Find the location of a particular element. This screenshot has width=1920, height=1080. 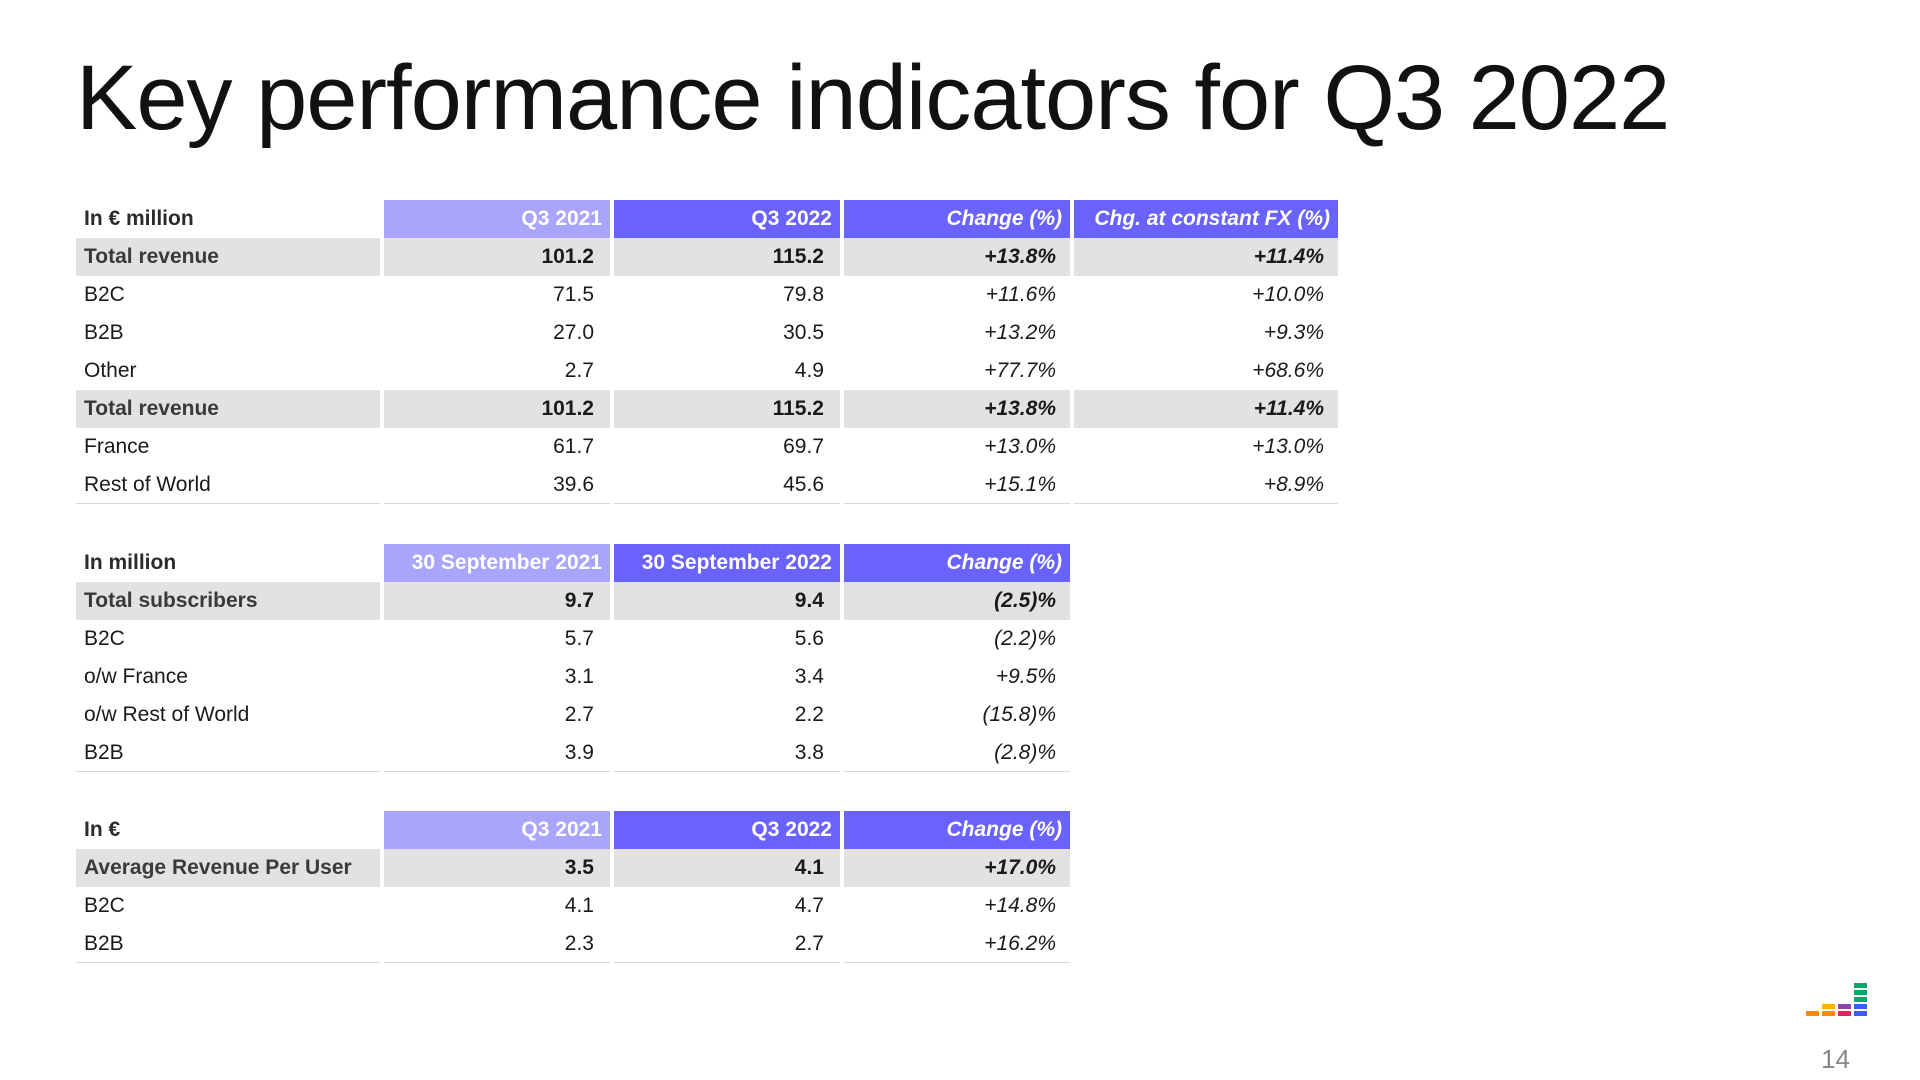

cell-change-fx: +68.6% is located at coordinates (1288, 370).